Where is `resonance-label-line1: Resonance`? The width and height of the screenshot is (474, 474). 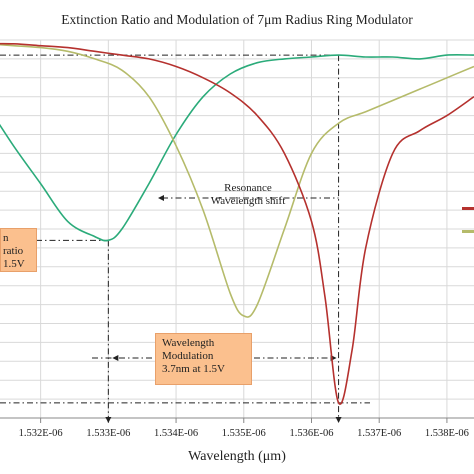
resonance-label-line1: Resonance is located at coordinates (248, 188).